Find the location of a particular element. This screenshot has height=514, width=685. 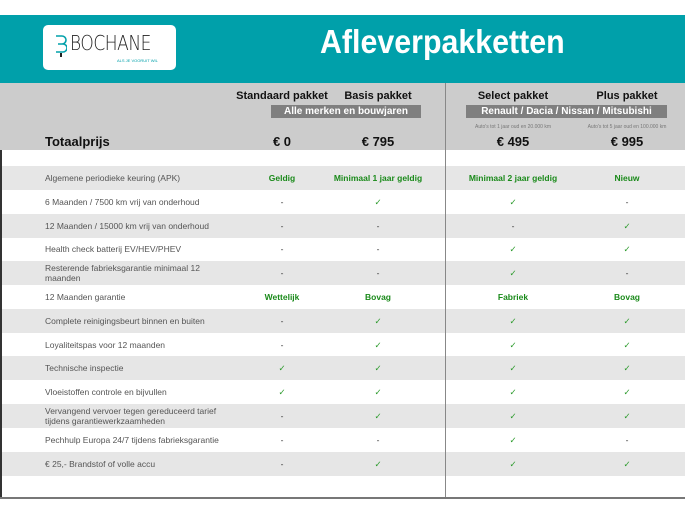

page-title: Afleverpakketten is located at coordinates (442, 41).